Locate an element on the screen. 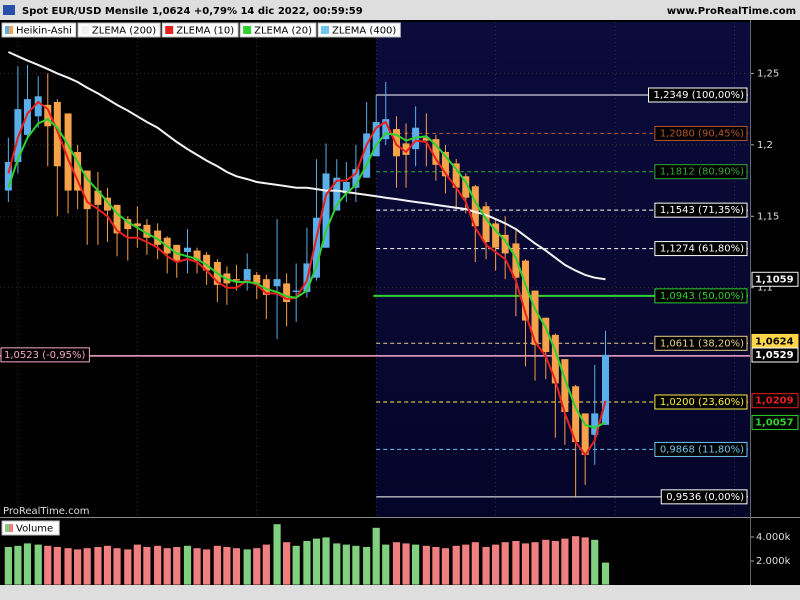 This screenshot has width=800, height=600. fib-label: 1,1812 (80,90%) is located at coordinates (702, 172).